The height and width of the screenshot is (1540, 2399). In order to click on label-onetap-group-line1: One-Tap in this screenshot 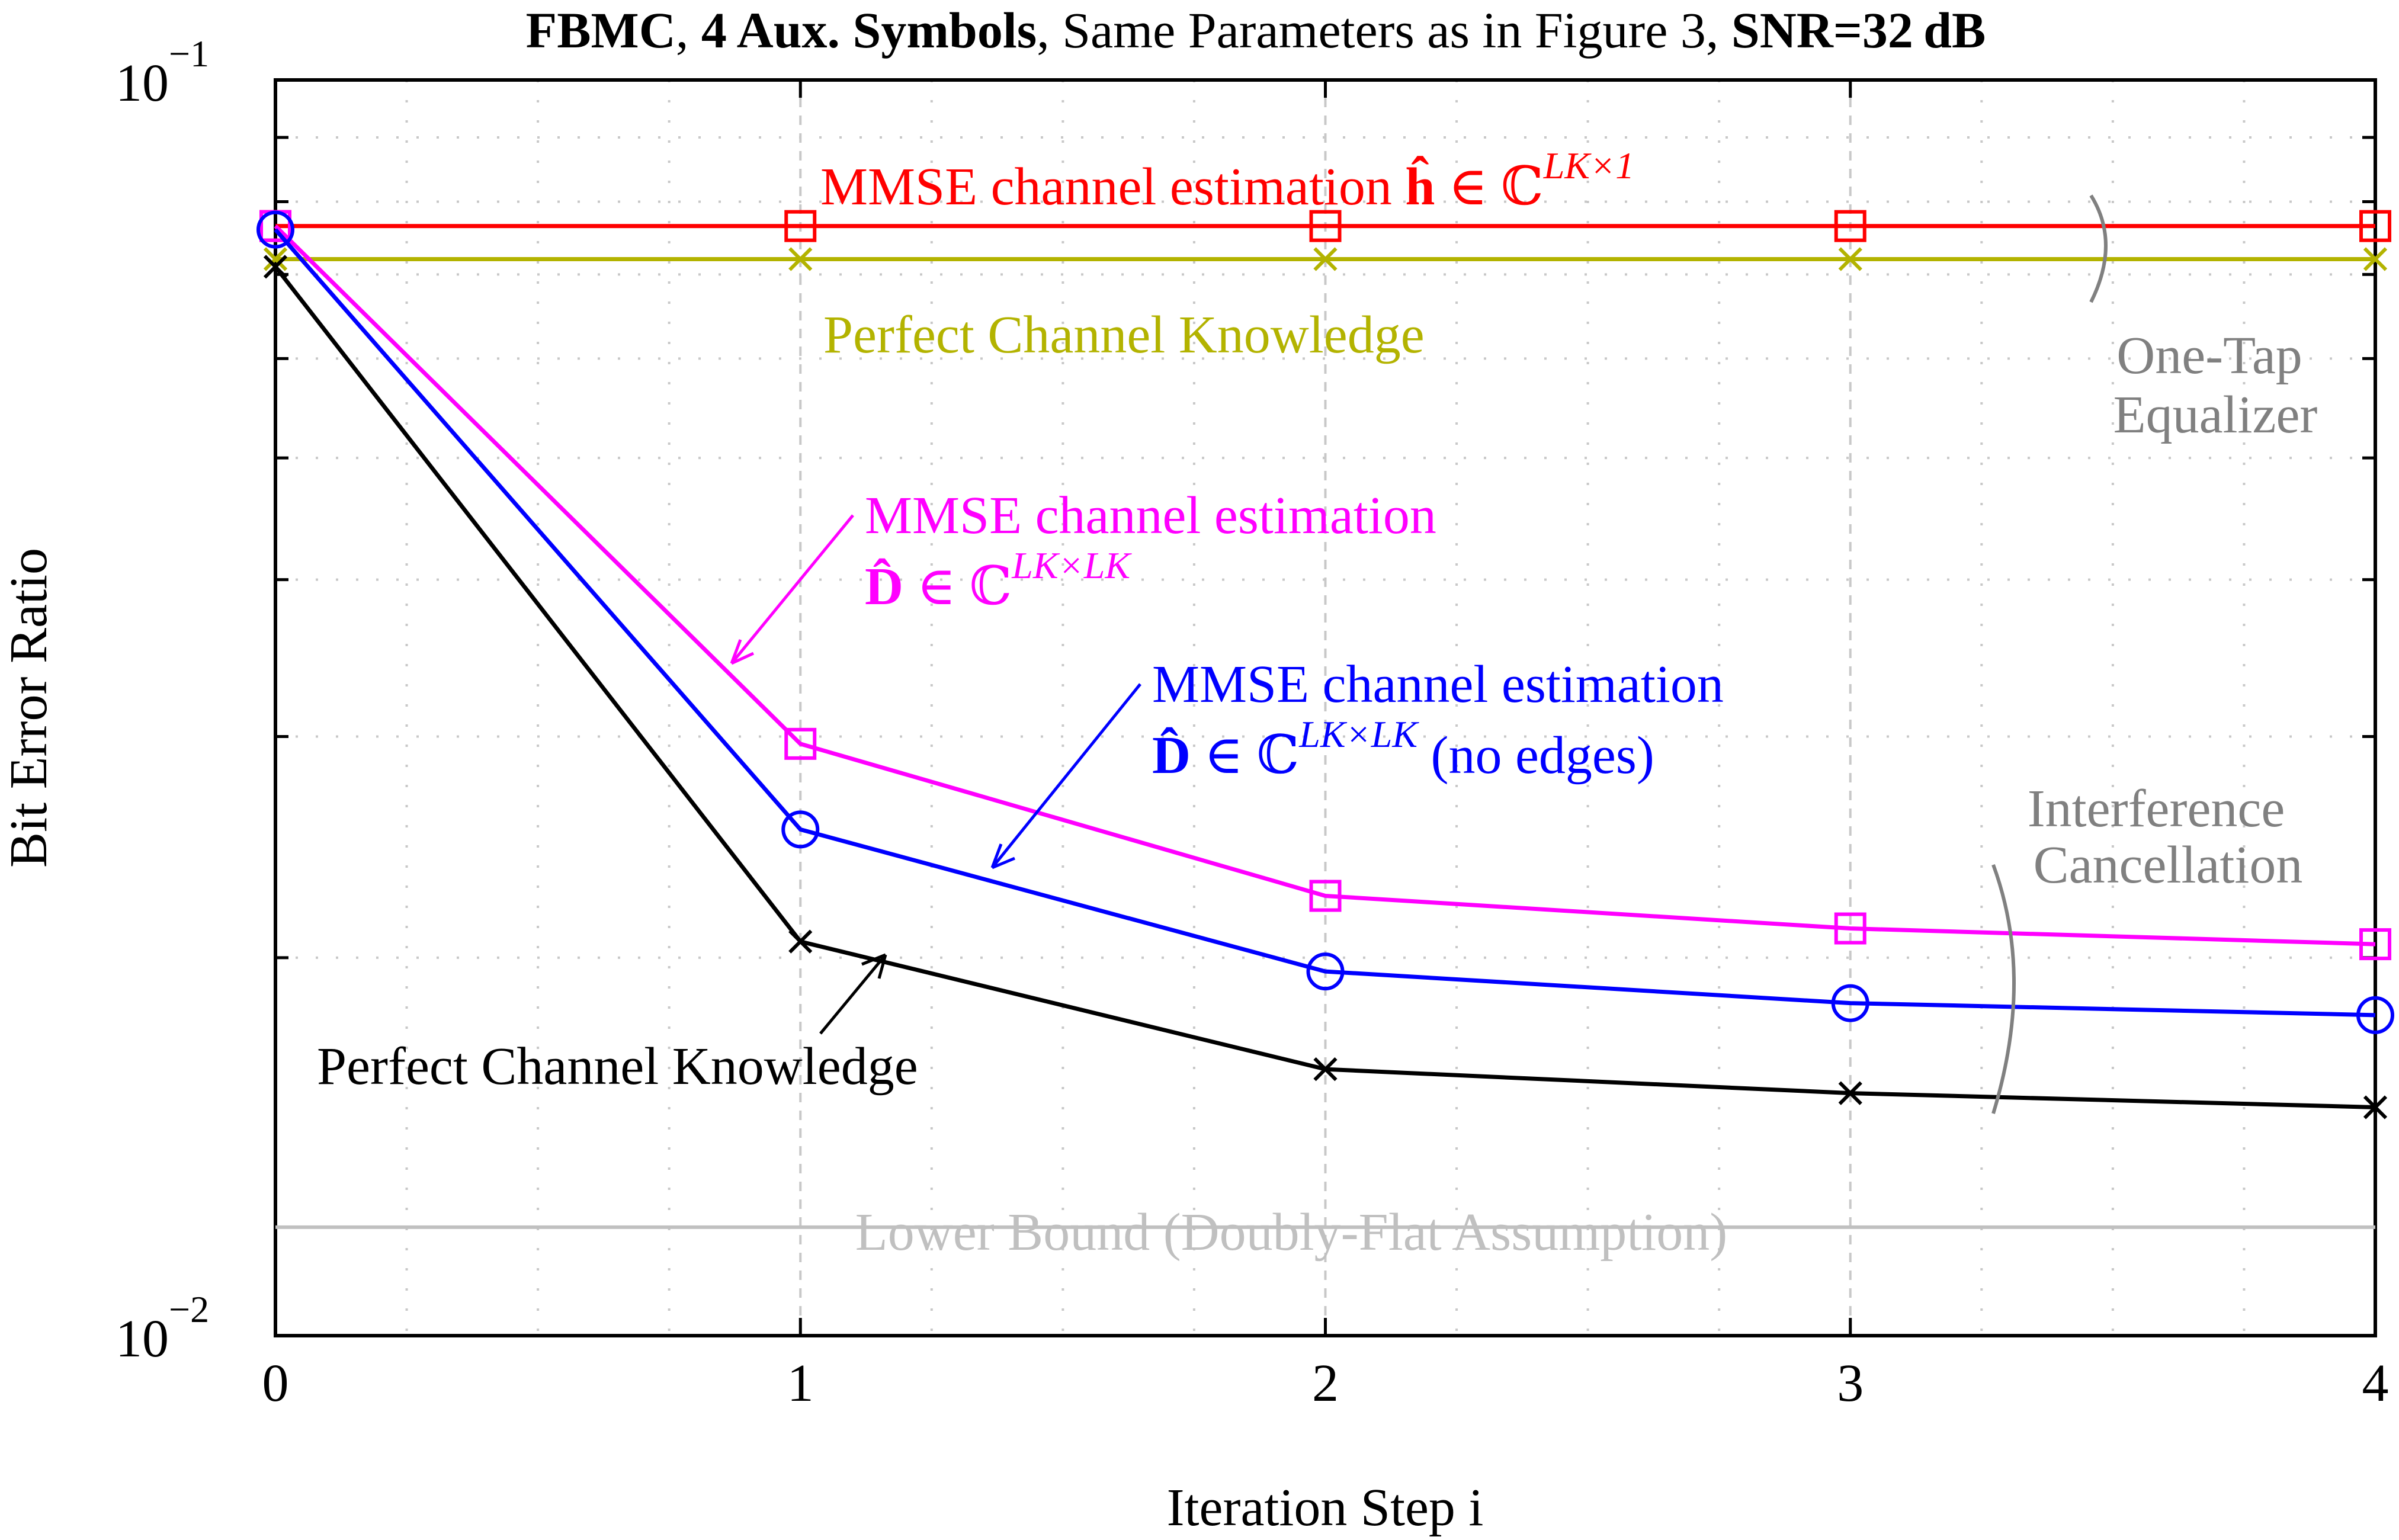, I will do `click(2209, 355)`.